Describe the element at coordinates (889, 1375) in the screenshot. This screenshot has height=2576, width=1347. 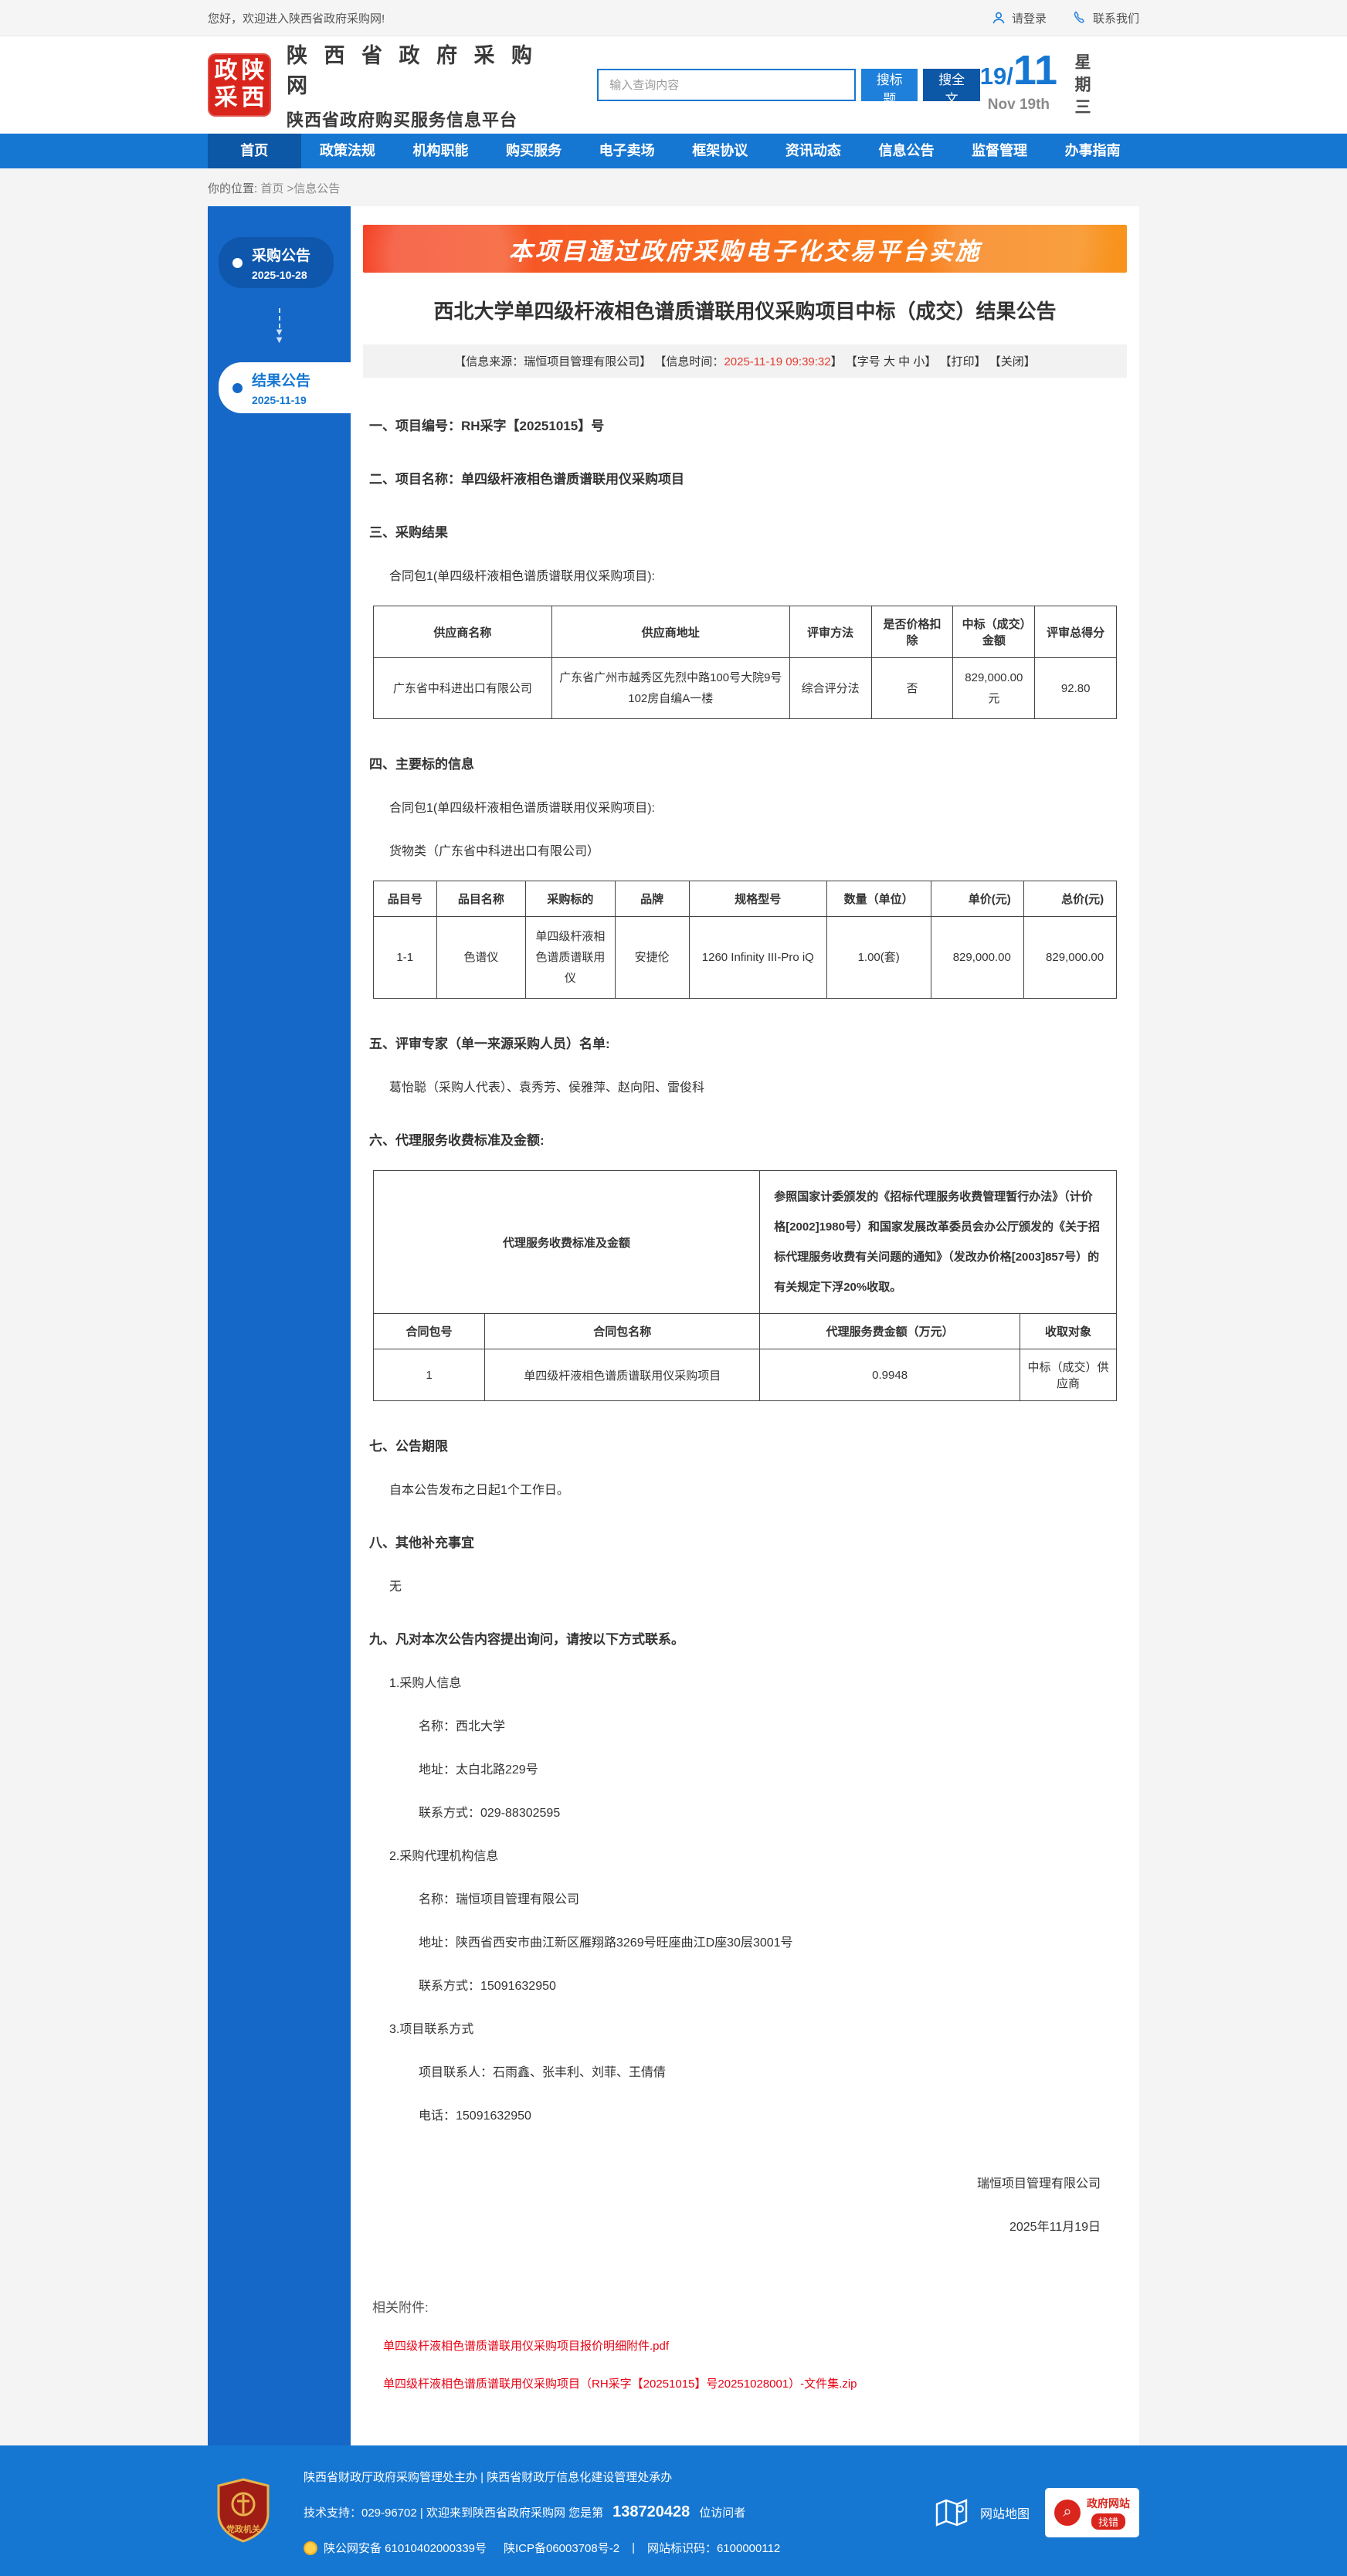
I see `fee-amount: 0.9948` at that location.